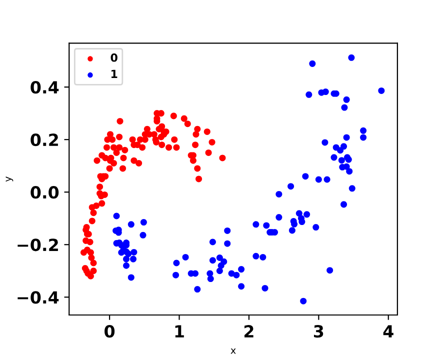  I want to click on y-tick-label: −0.4, so click(38, 297).